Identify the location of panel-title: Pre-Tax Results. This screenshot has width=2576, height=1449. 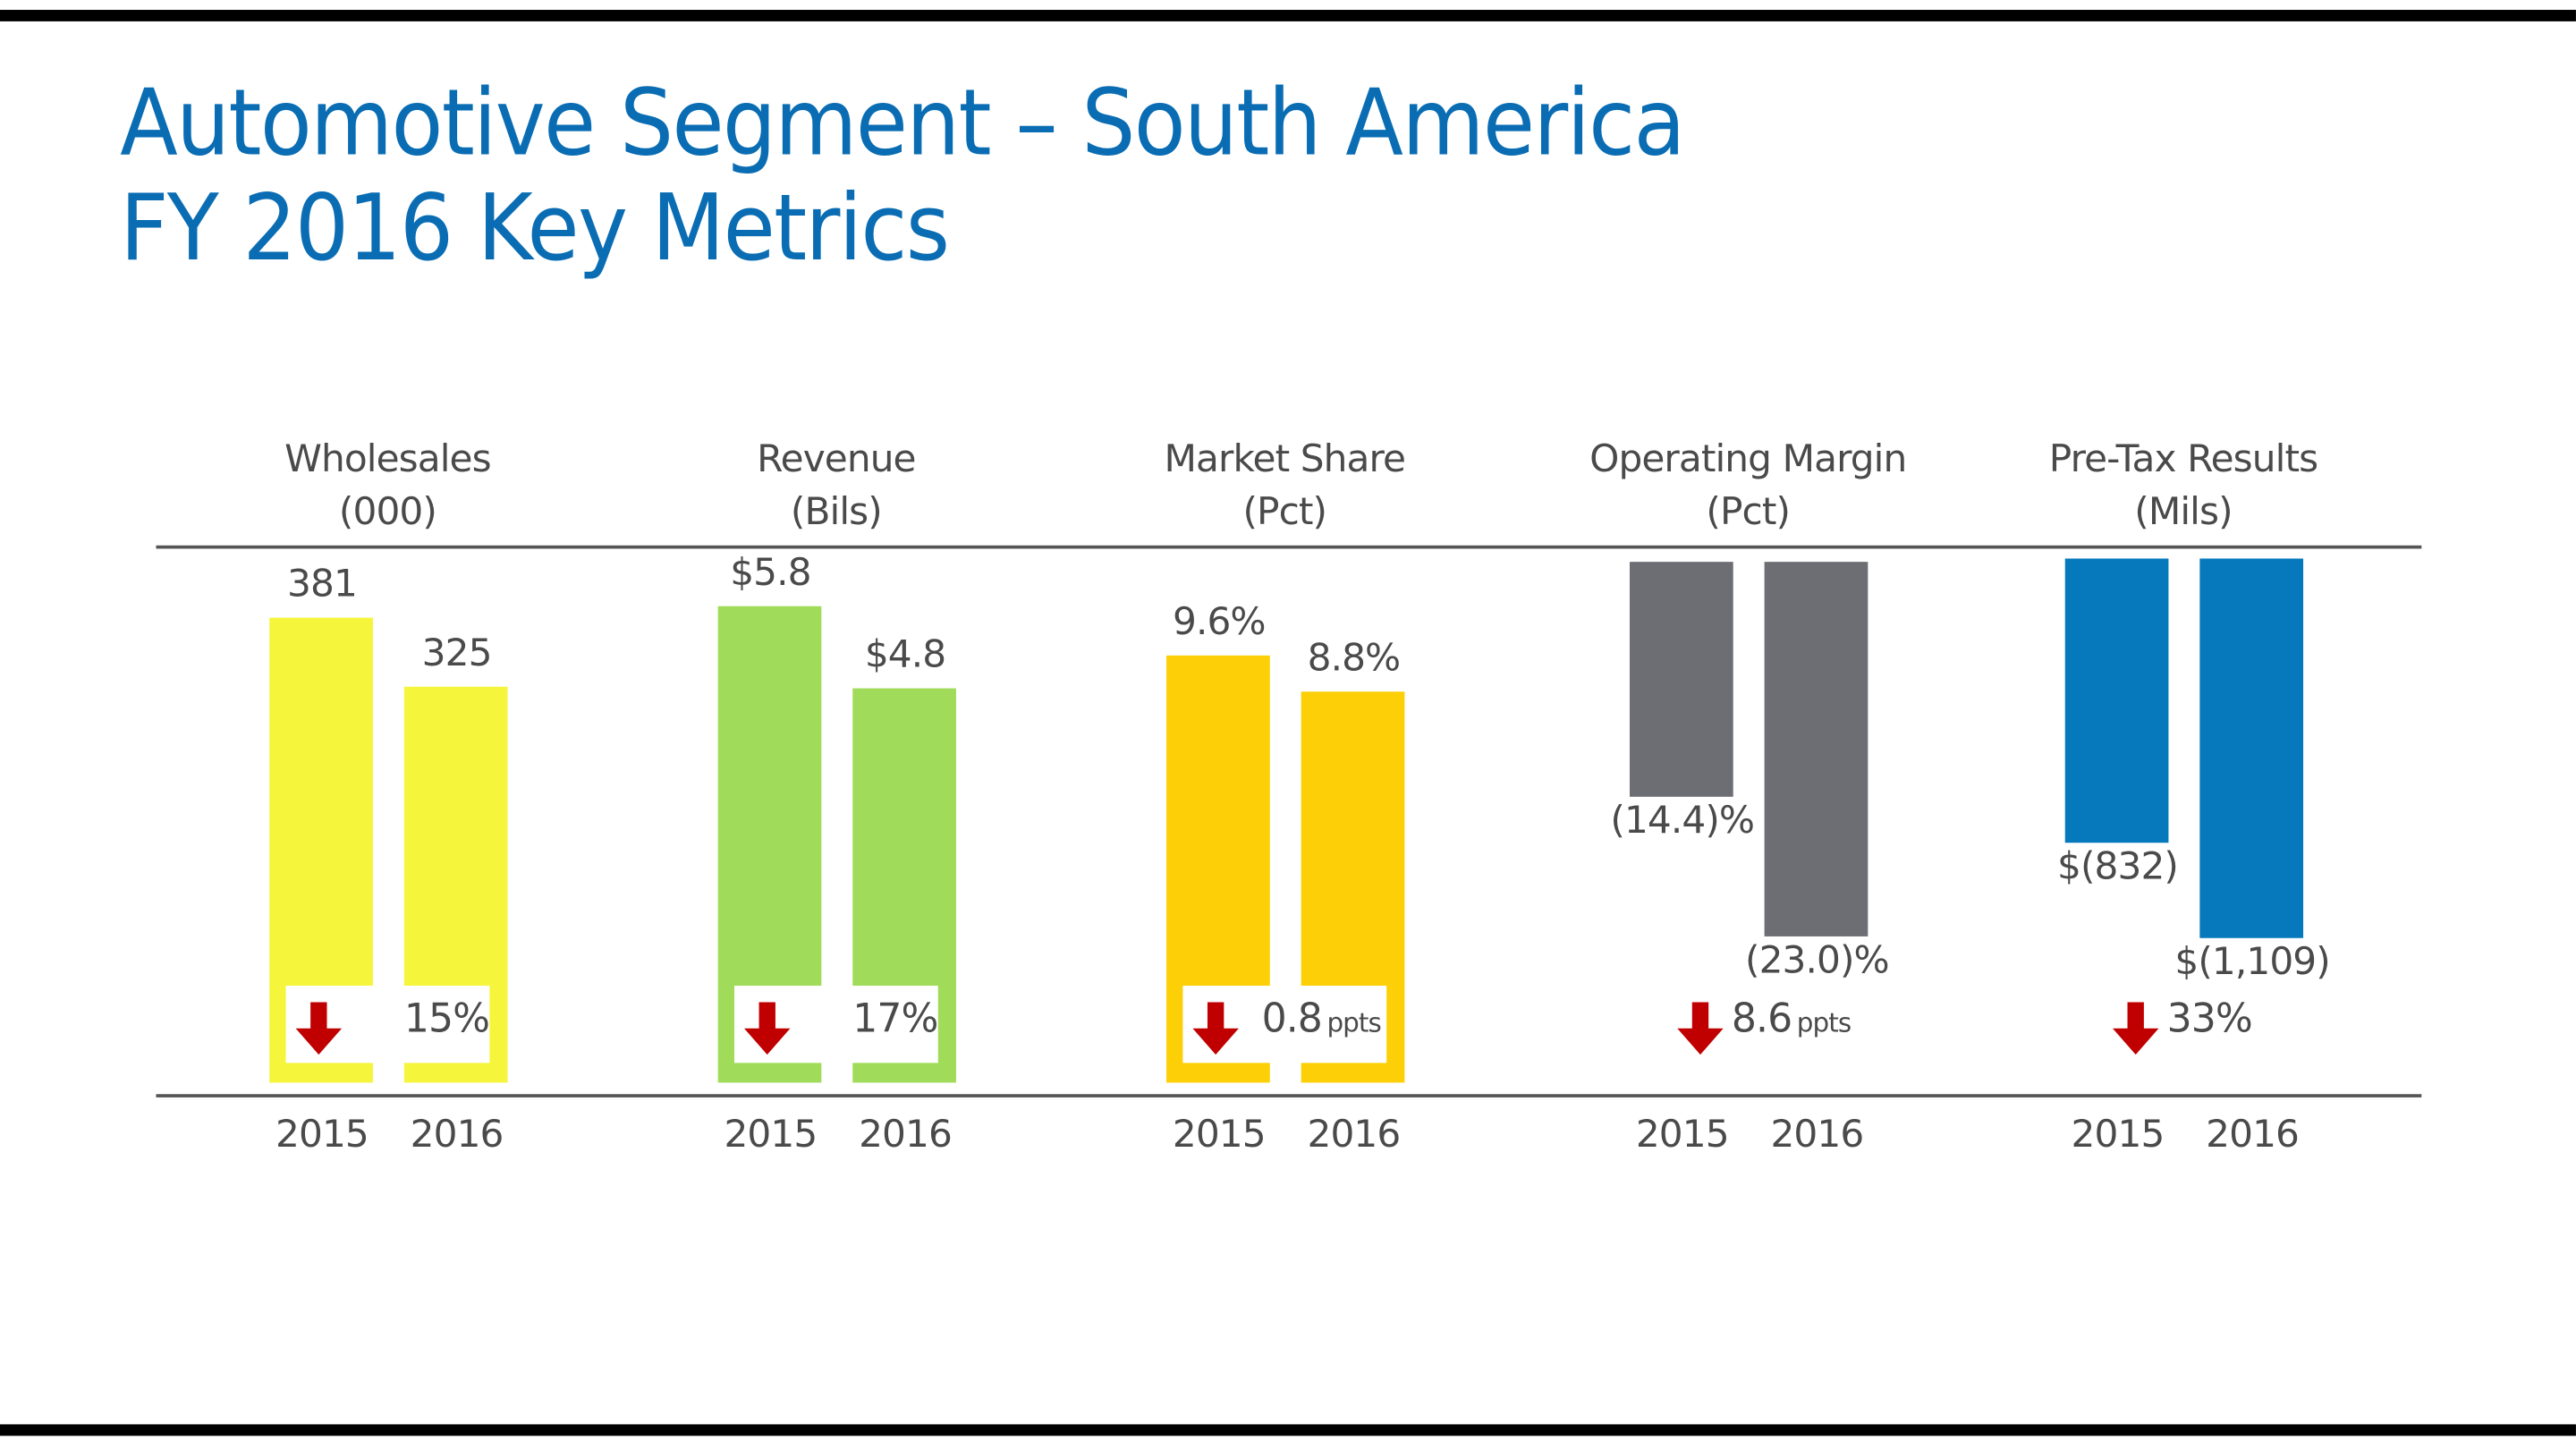
(2183, 460).